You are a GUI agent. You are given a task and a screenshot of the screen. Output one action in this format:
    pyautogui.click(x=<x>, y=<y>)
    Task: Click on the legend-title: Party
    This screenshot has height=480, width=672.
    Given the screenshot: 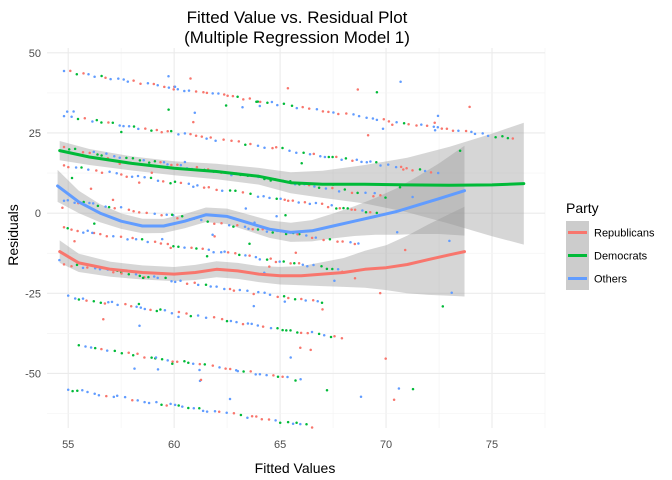 What is the action you would take?
    pyautogui.click(x=582, y=208)
    